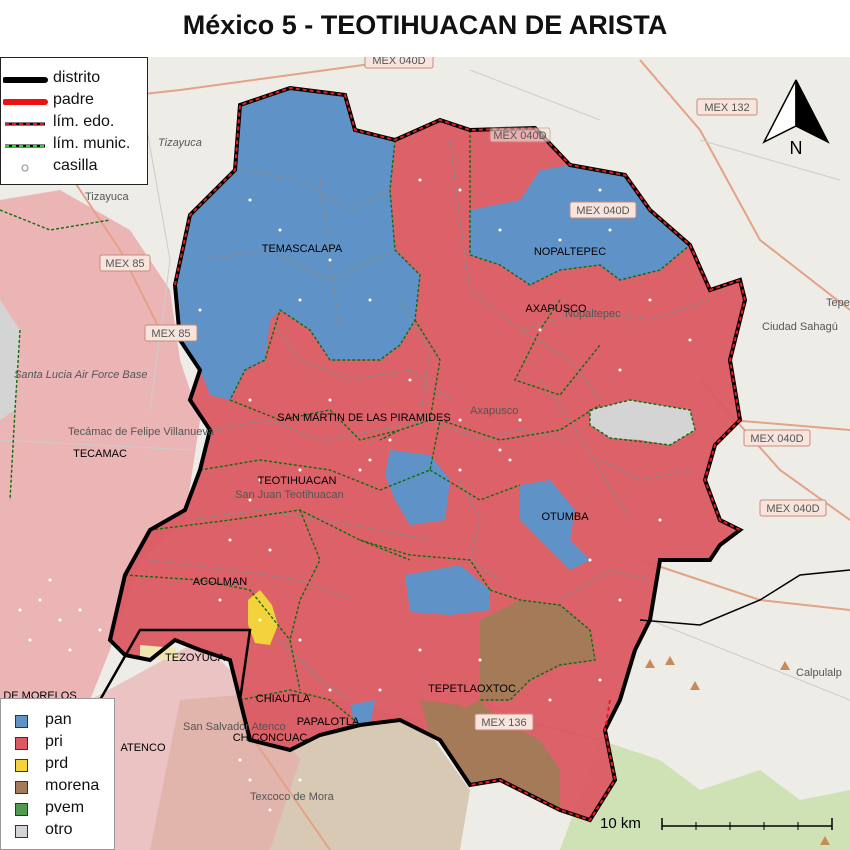 The width and height of the screenshot is (850, 850). What do you see at coordinates (57, 763) in the screenshot?
I see `legend-label: prd` at bounding box center [57, 763].